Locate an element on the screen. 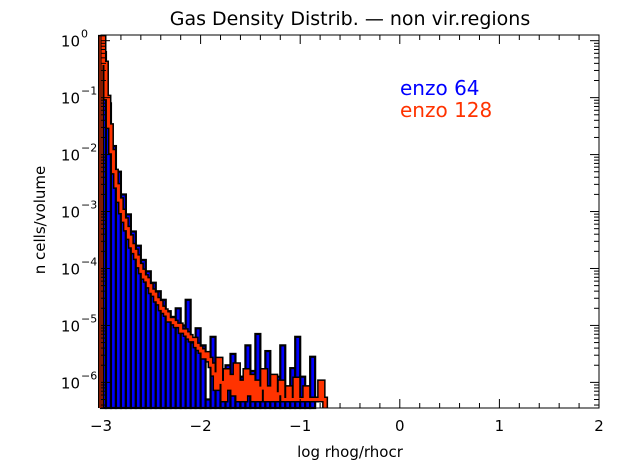 This screenshot has width=630, height=473. y-tick-exponent: −5 is located at coordinates (89, 318).